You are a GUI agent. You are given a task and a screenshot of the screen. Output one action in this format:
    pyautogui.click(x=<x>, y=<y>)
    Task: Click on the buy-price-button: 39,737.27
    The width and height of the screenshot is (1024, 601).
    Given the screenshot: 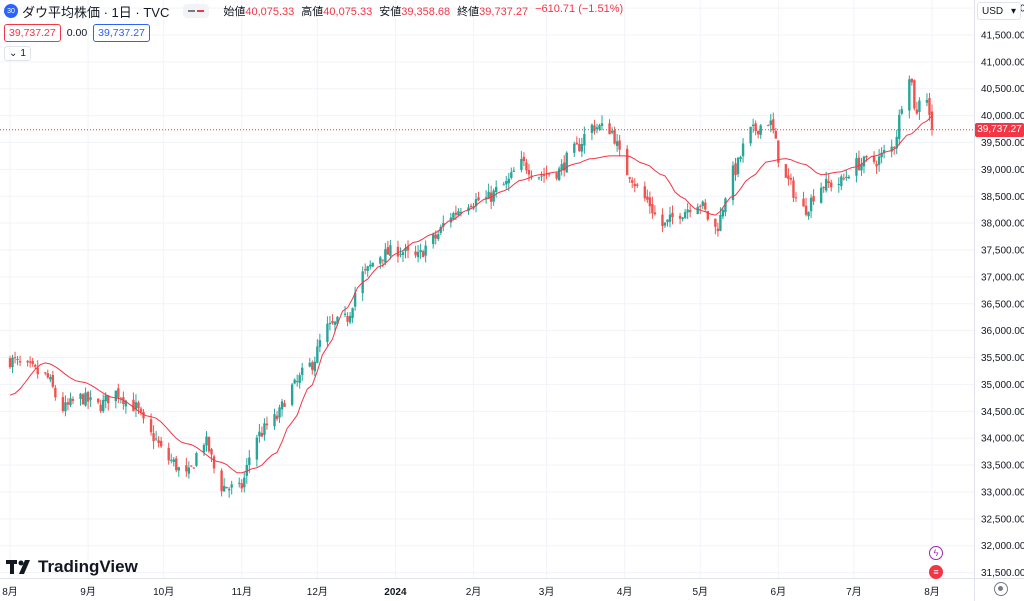 What is the action you would take?
    pyautogui.click(x=121, y=33)
    